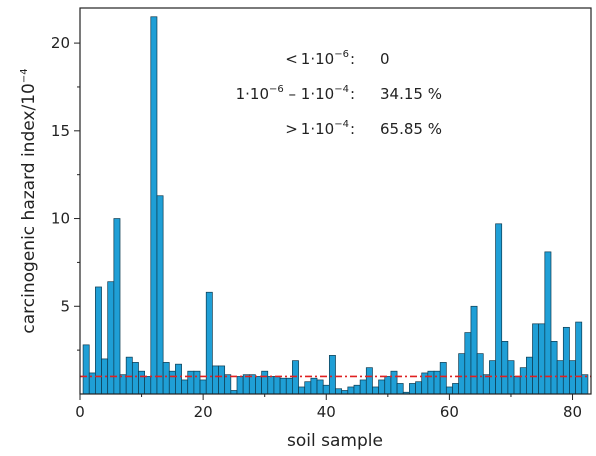  I want to click on y-tick-label: 5, so click(65, 306).